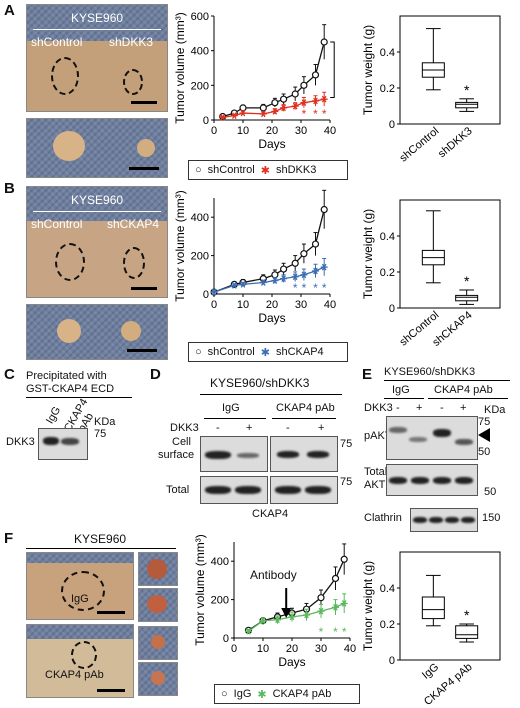 The height and width of the screenshot is (708, 520). I want to click on marker-75-e: 75, so click(484, 422).